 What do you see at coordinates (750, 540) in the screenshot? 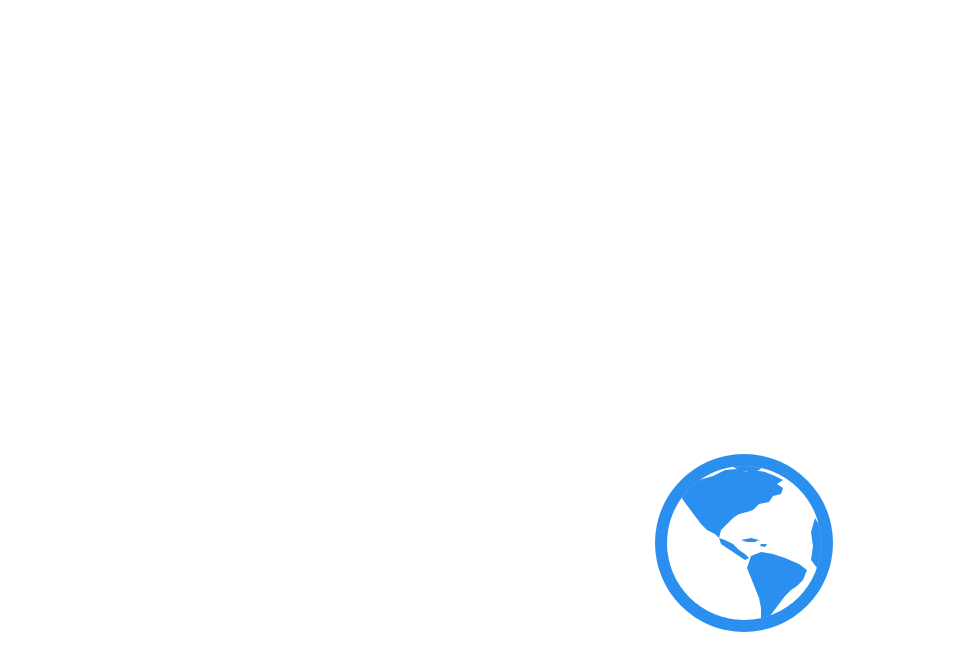
I see `caribbean-shape` at bounding box center [750, 540].